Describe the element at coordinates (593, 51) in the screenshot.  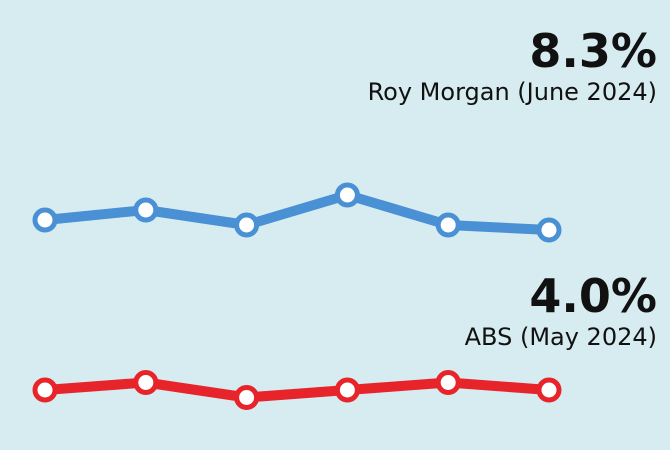
I see `roy-morgan-value: 8.3%` at that location.